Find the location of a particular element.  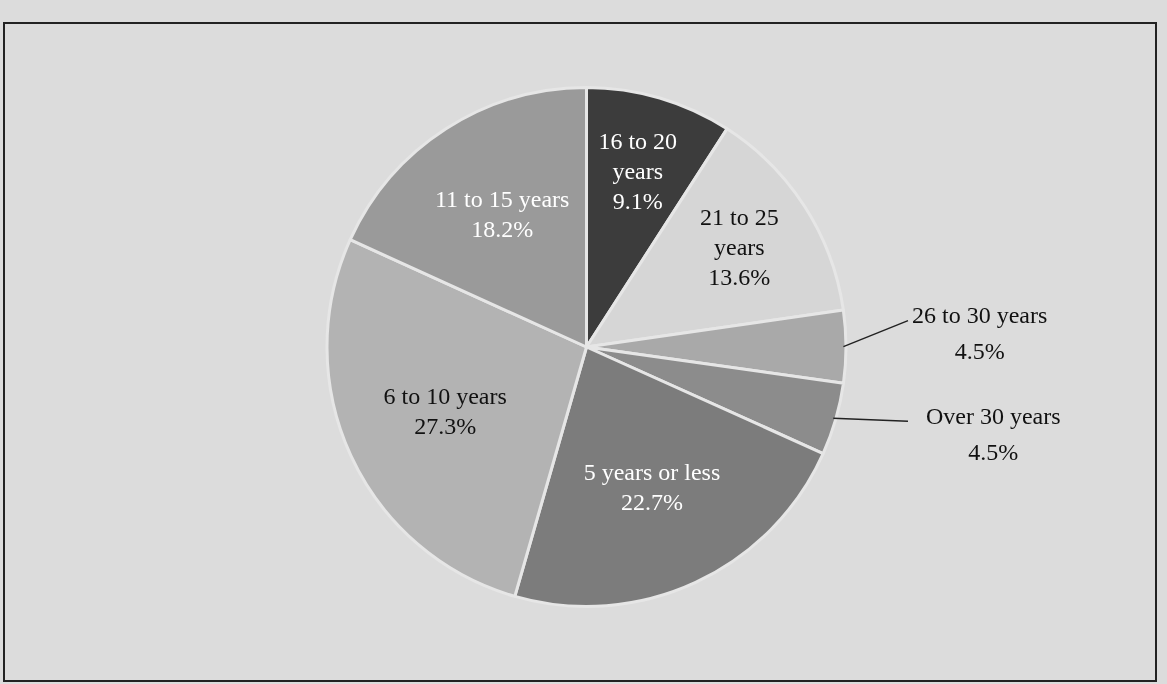

data-label: 18.2% is located at coordinates (502, 229).